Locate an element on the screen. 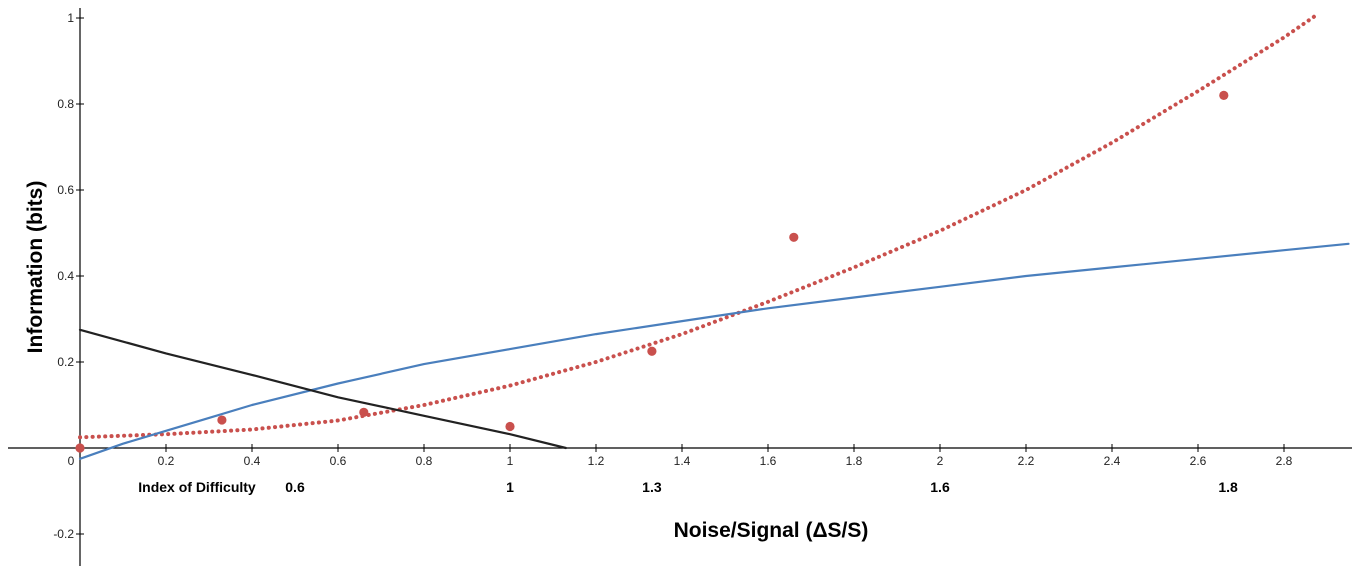 The height and width of the screenshot is (569, 1359). x-axis-title: Noise/Signal (ΔS/S) is located at coordinates (771, 530).